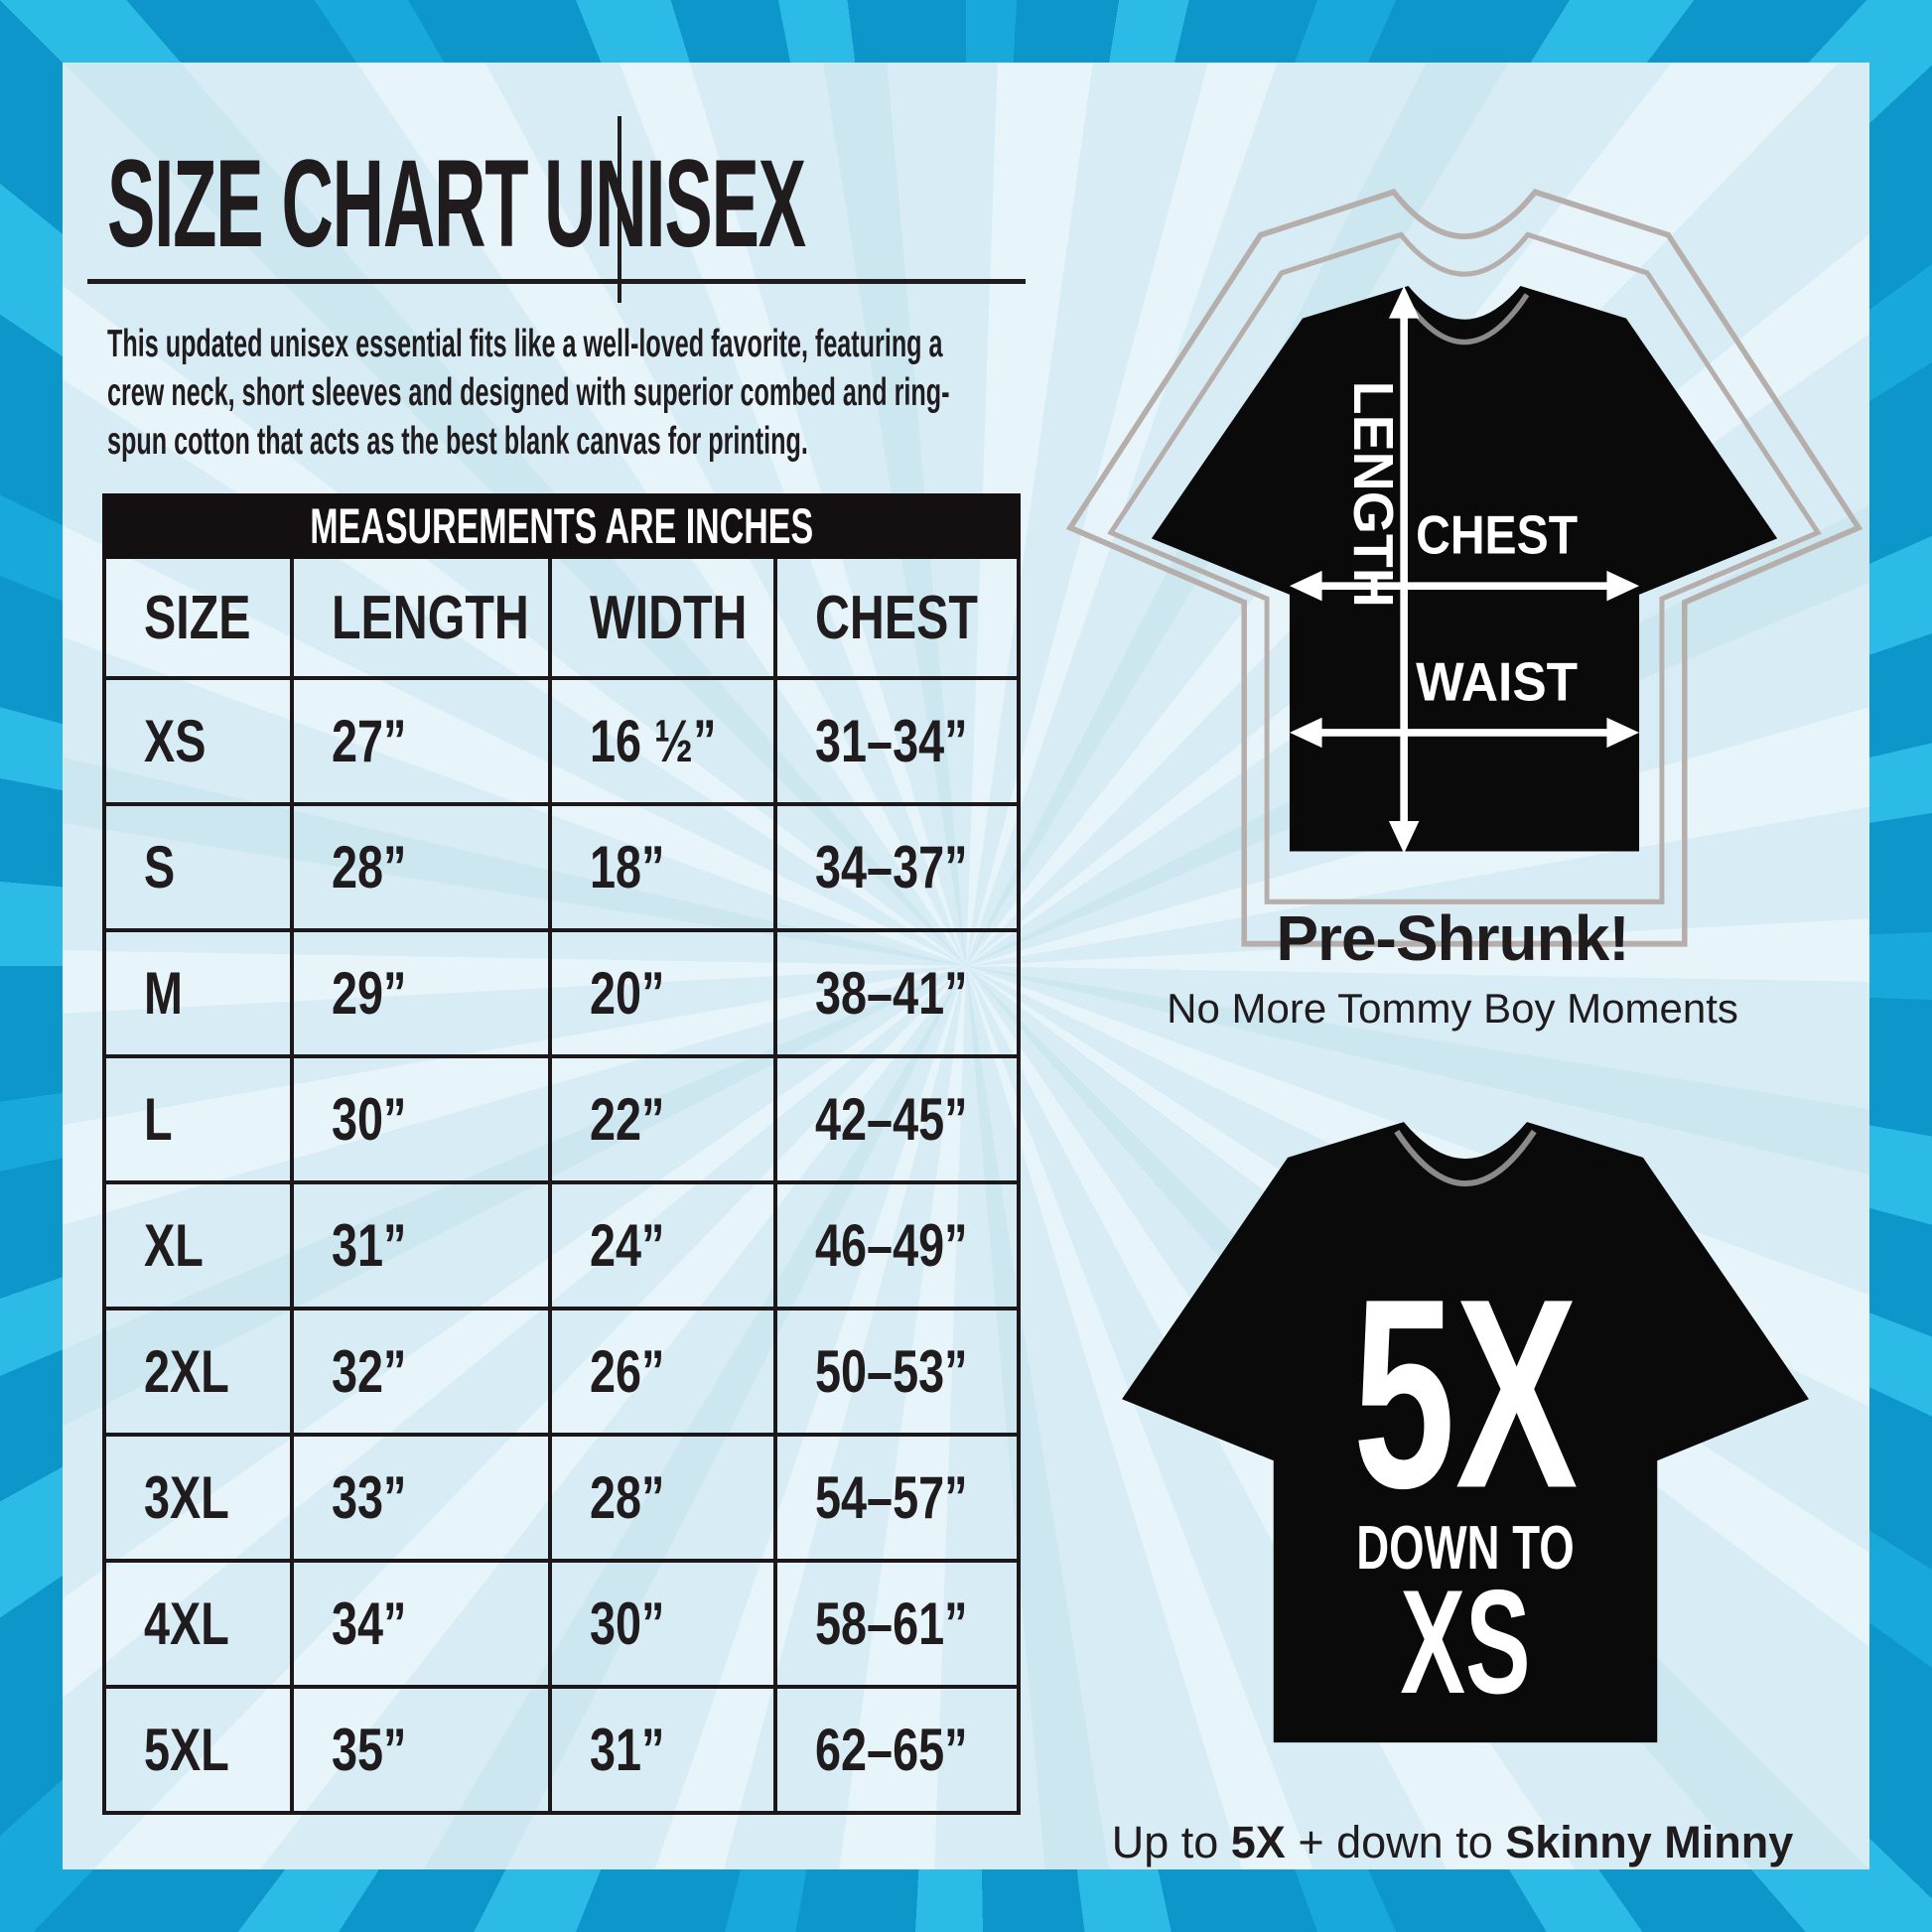 This screenshot has width=1932, height=1932. I want to click on table-cell: 58–61”, so click(897, 1624).